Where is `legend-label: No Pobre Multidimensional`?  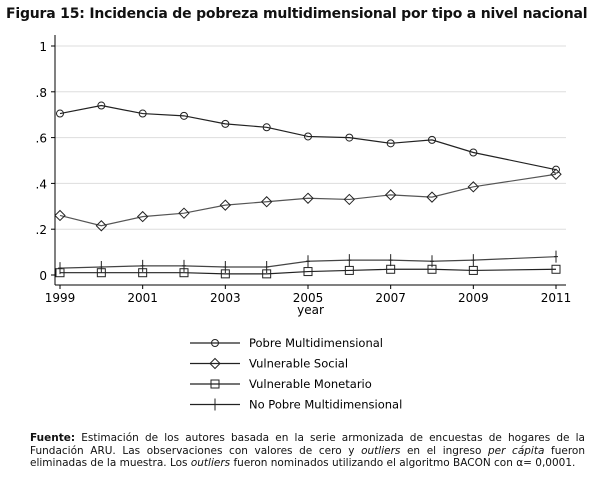
legend-label: No Pobre Multidimensional is located at coordinates (325, 405).